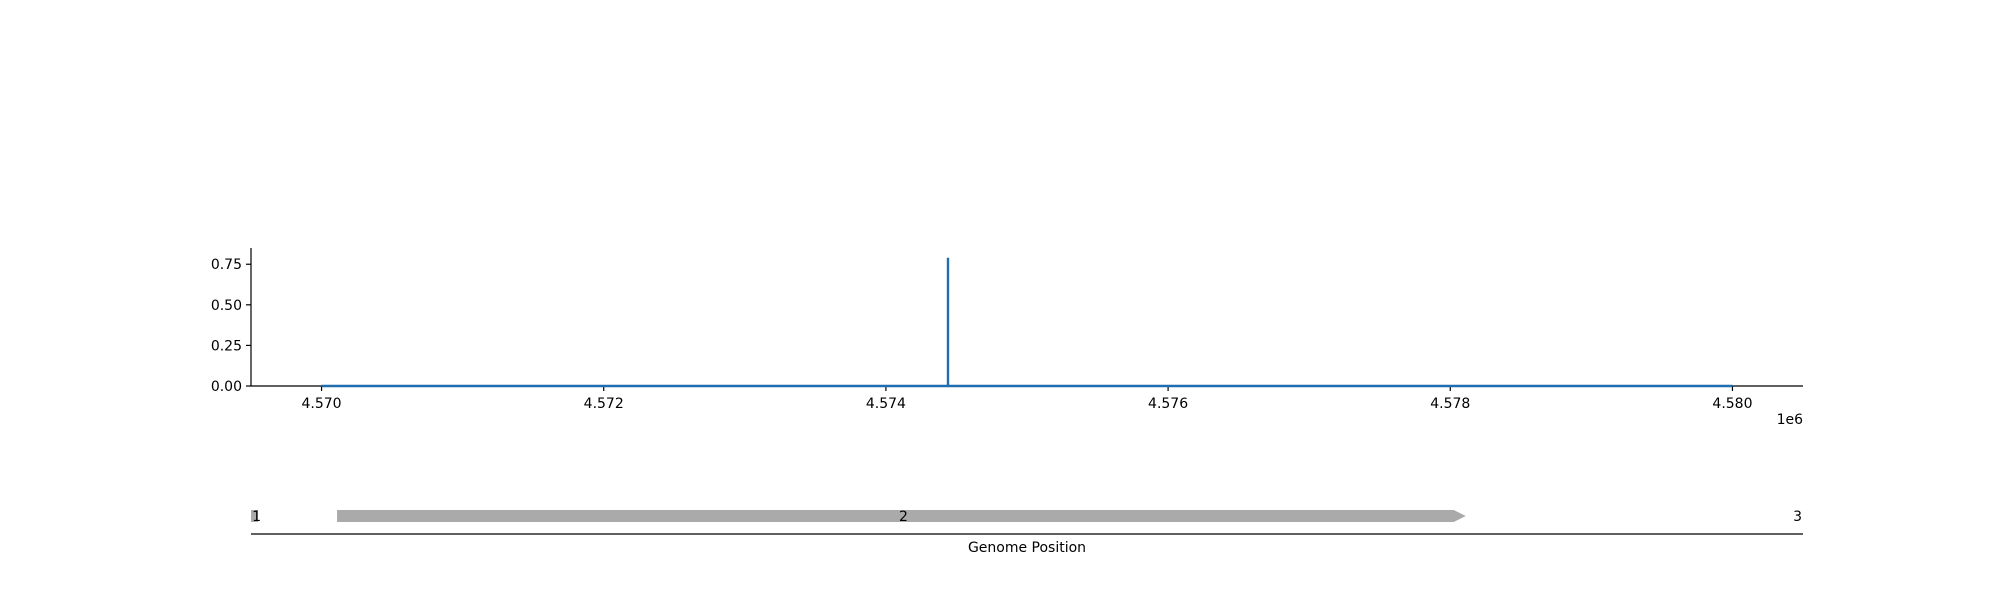 The image size is (2000, 600). What do you see at coordinates (226, 306) in the screenshot?
I see `y-tick-label: 0.50` at bounding box center [226, 306].